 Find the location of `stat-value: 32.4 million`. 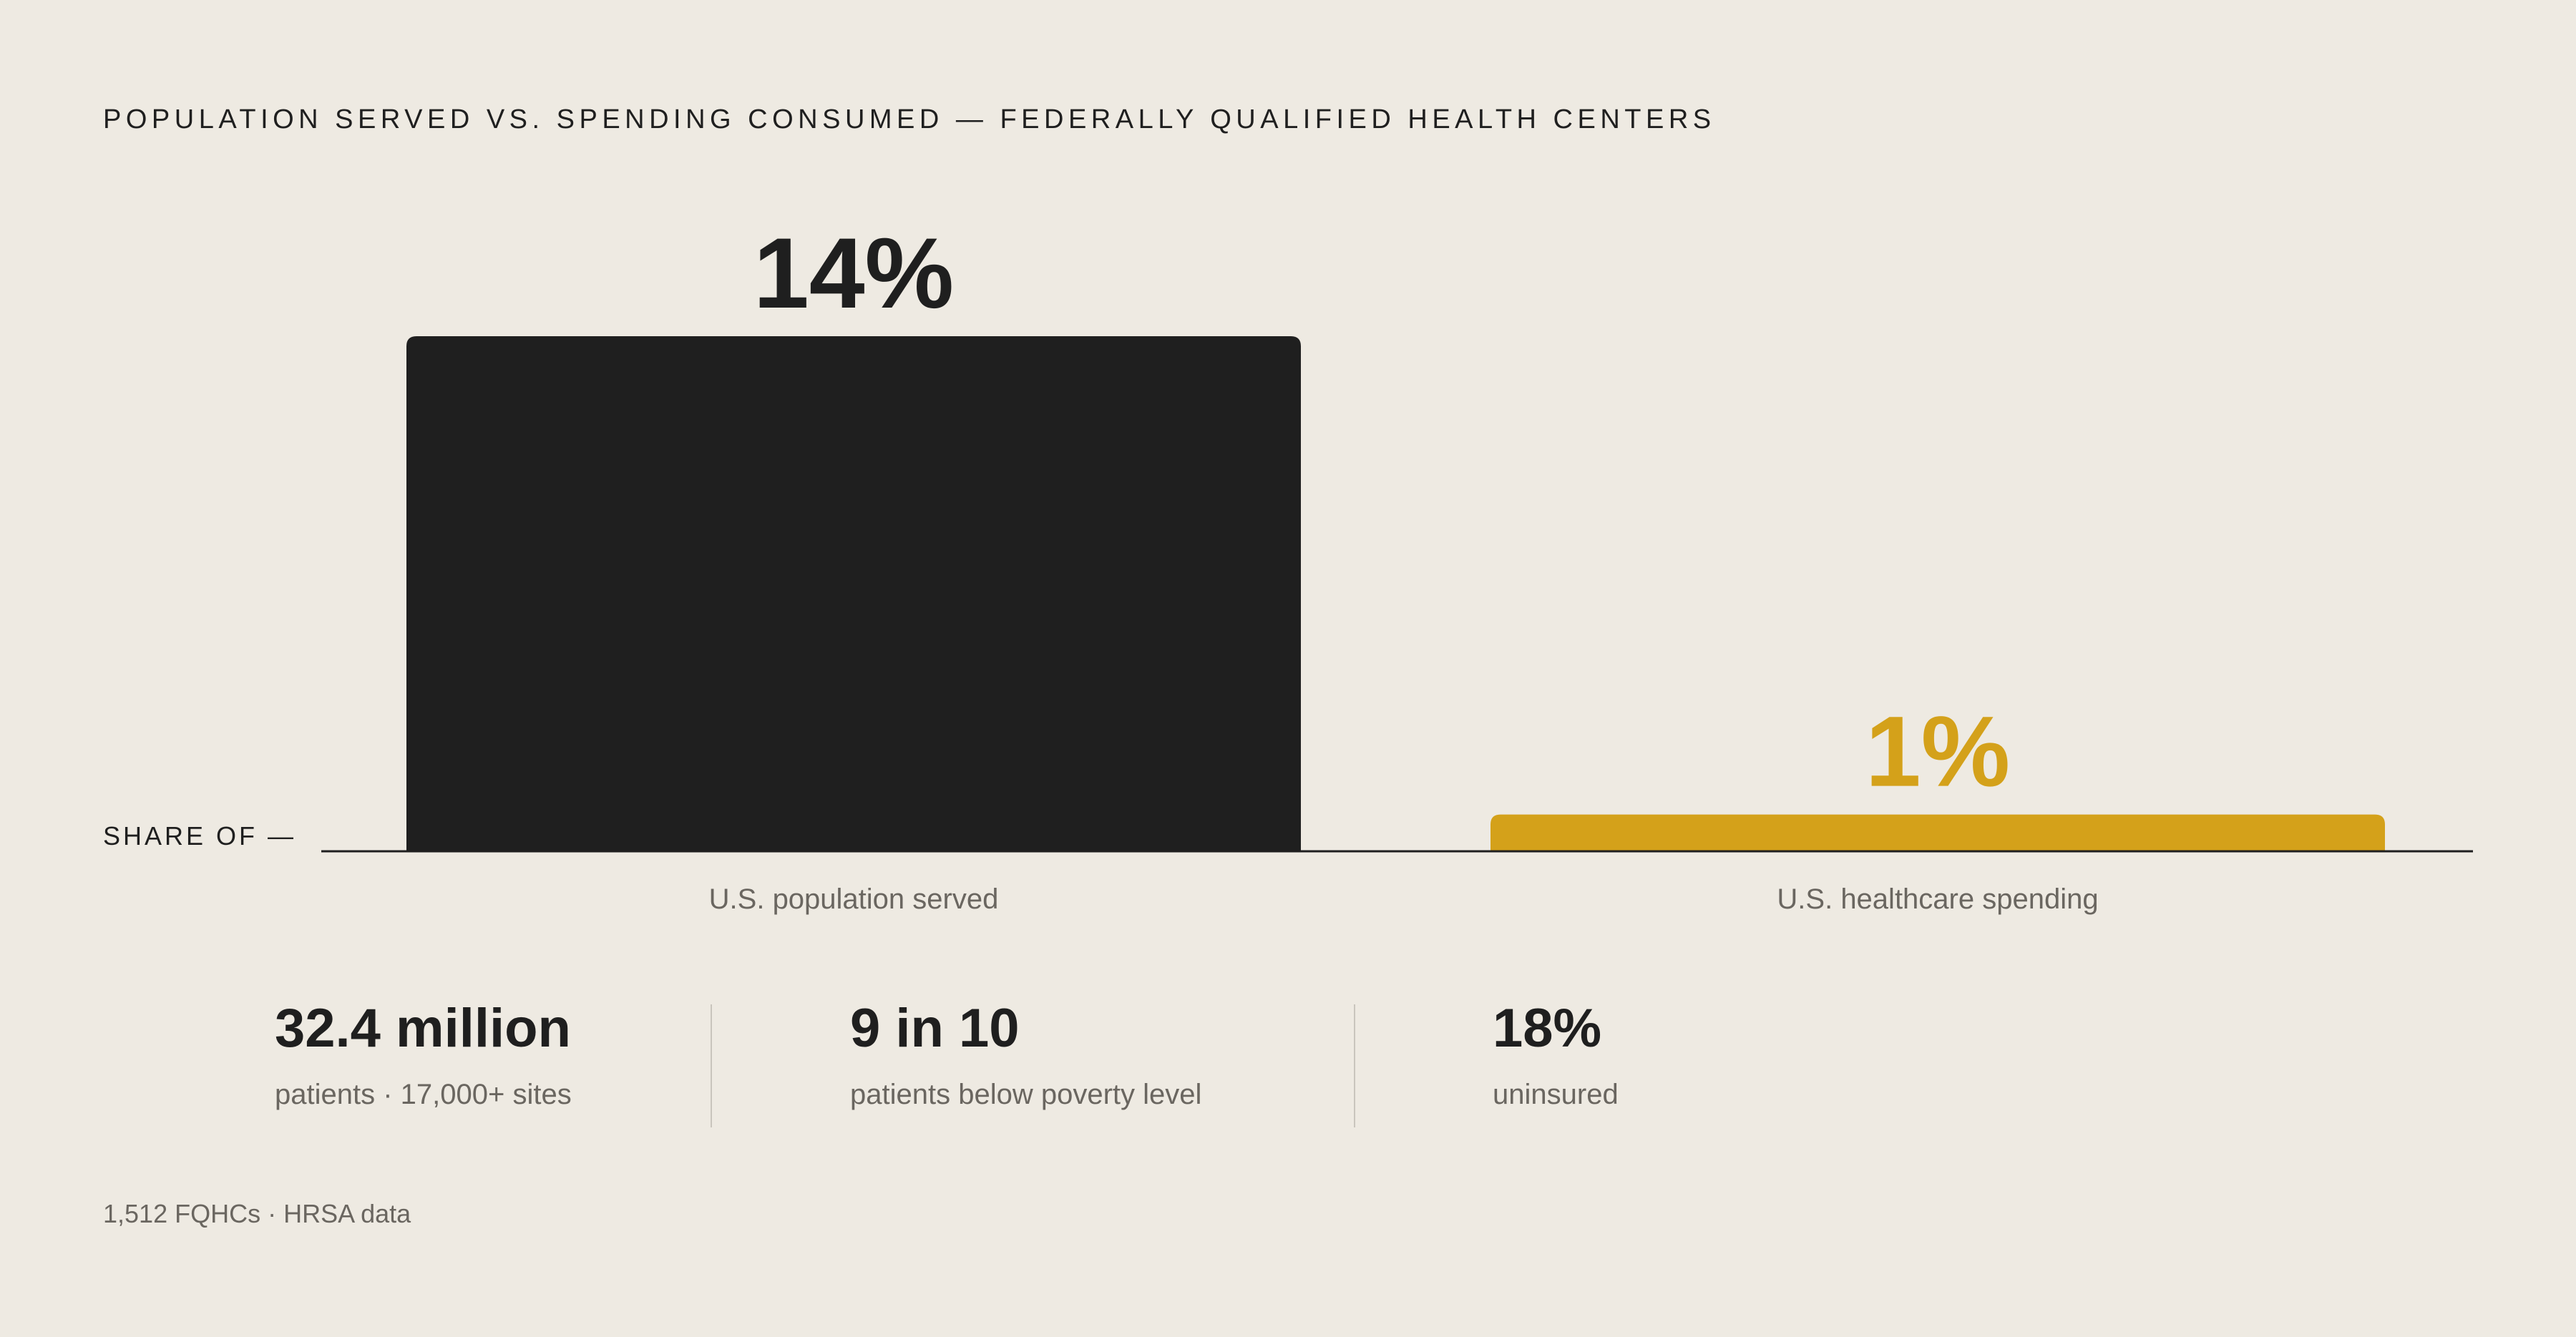

stat-value: 32.4 million is located at coordinates (423, 1028).